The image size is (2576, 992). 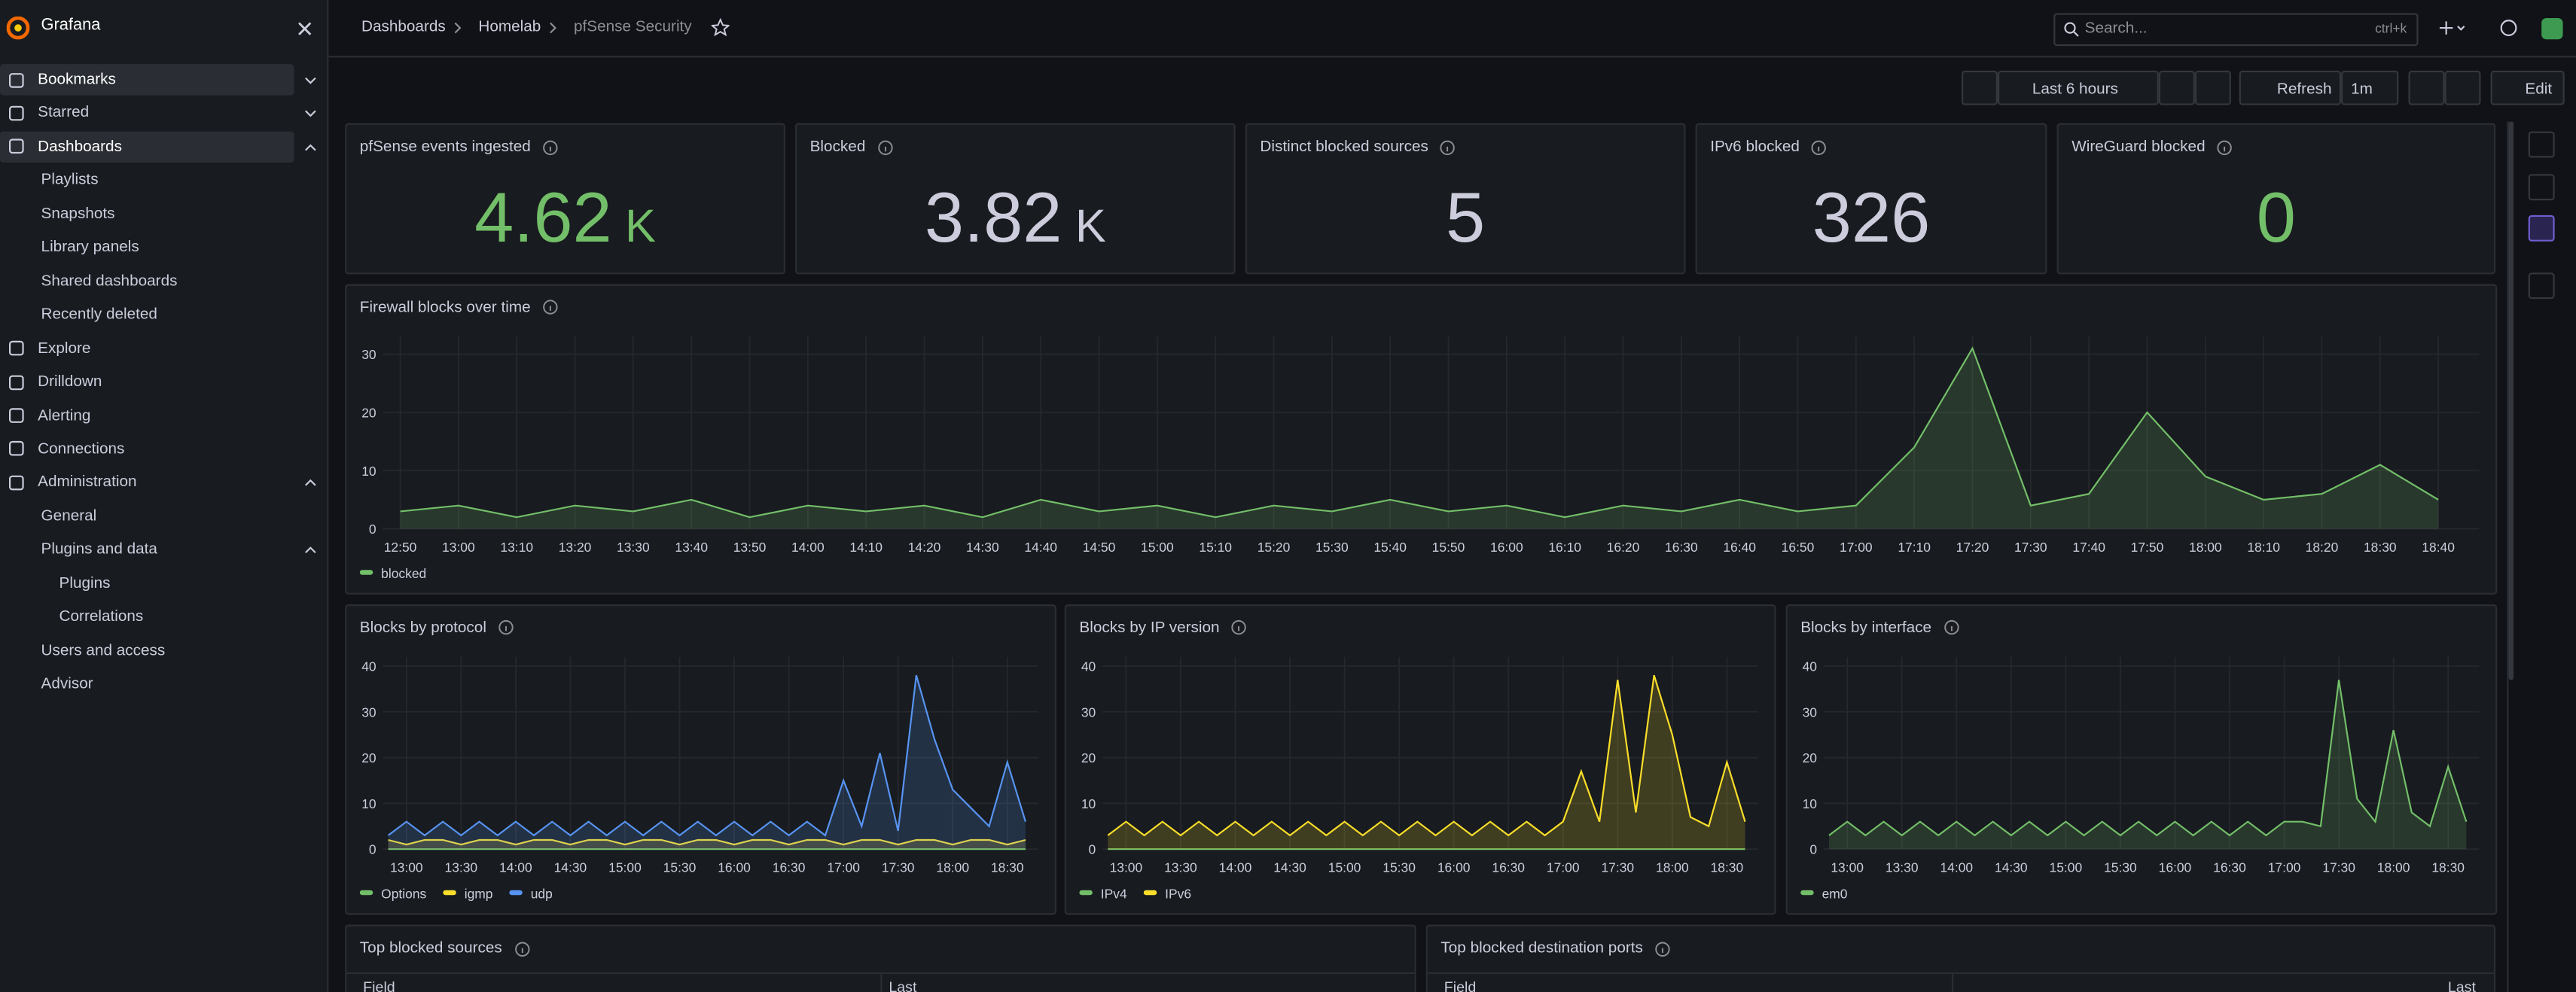 I want to click on close-menu, so click(x=304, y=29).